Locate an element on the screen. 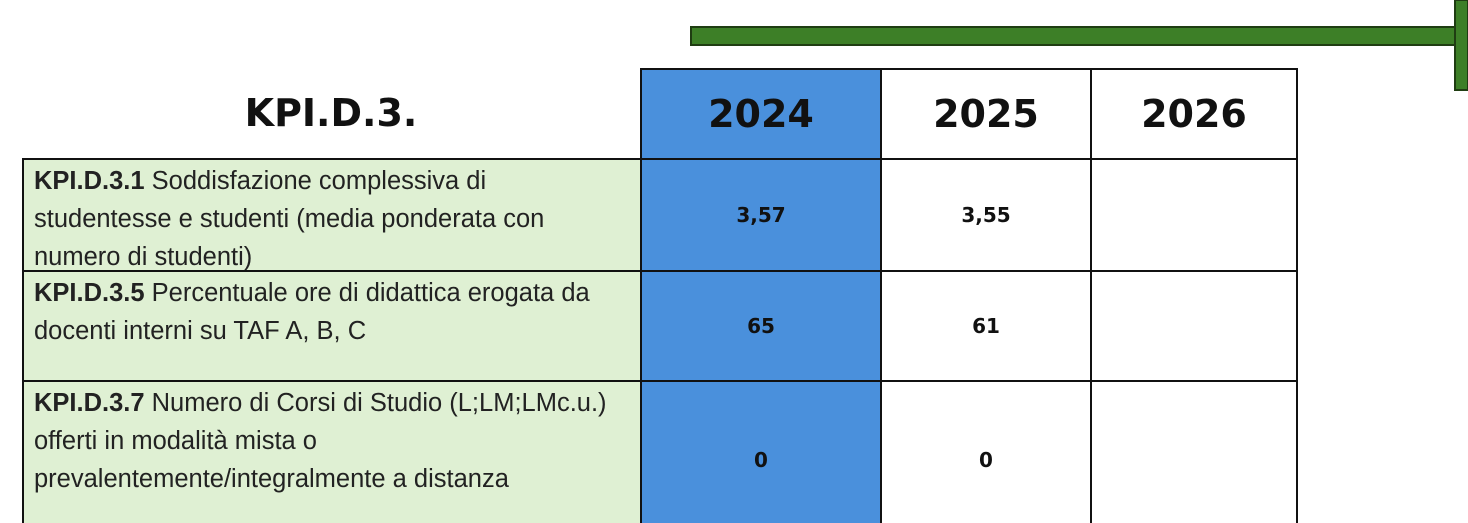 The height and width of the screenshot is (523, 1468). kpi-code: KPI.D.3.1 is located at coordinates (89, 181).